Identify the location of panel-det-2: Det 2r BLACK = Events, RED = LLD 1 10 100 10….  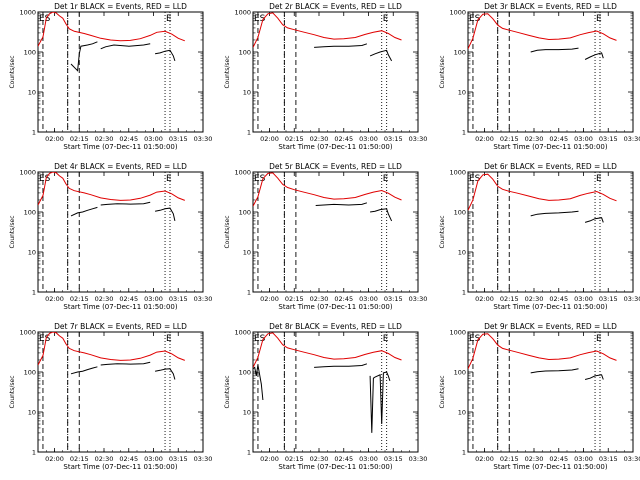
(325, 76).